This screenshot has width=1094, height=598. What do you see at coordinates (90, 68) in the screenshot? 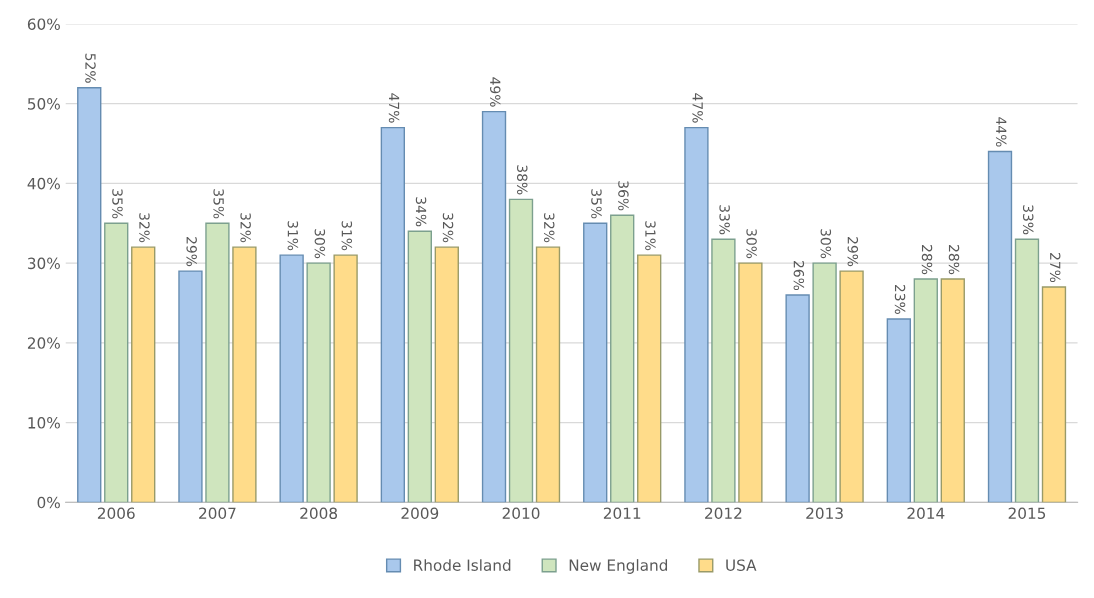
I see `data-label: 52%` at bounding box center [90, 68].